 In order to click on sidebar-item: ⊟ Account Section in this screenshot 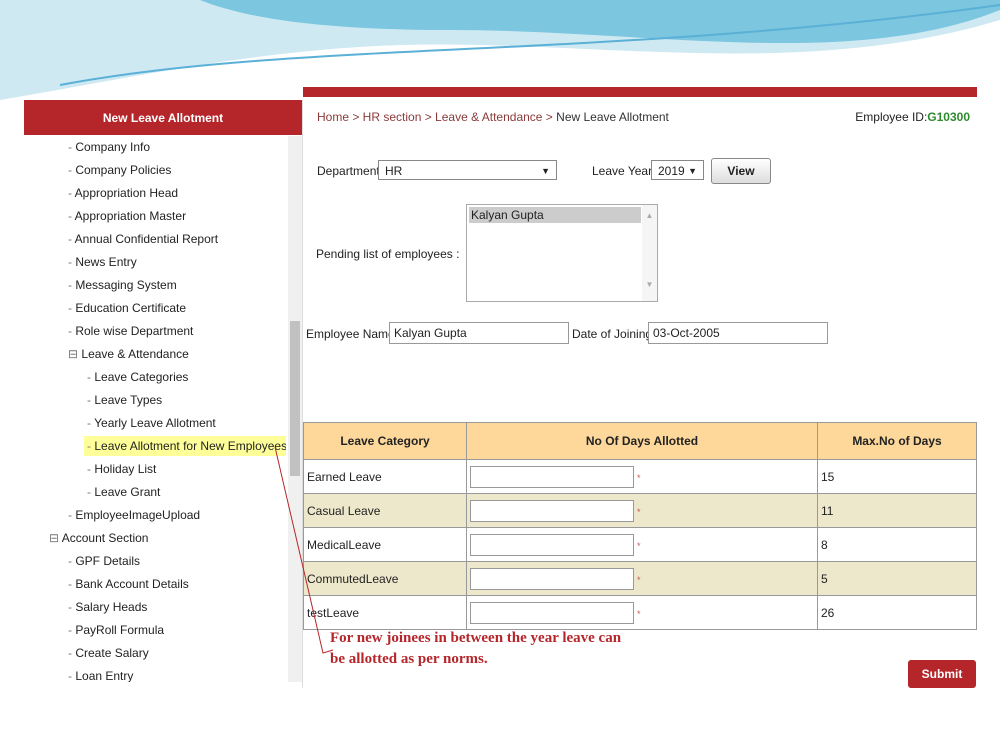, I will do `click(98, 538)`.